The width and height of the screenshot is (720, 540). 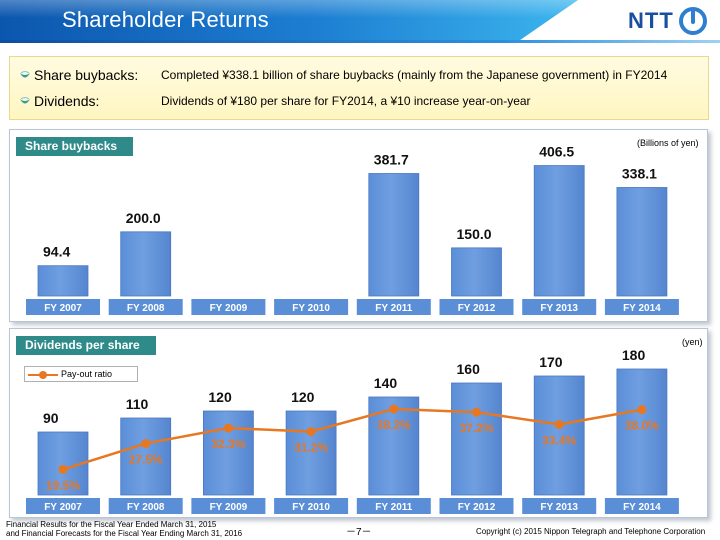 I want to click on dividends-unit-label: (yen), so click(x=692, y=342).